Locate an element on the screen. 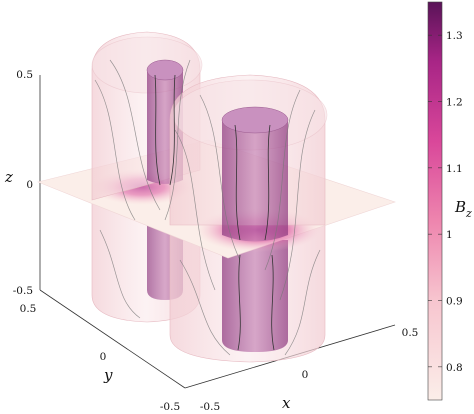 This screenshot has width=474, height=414. colorbar-ticks: 1.3 1.2 1.1 1 0.9 0.8 is located at coordinates (445, 202).